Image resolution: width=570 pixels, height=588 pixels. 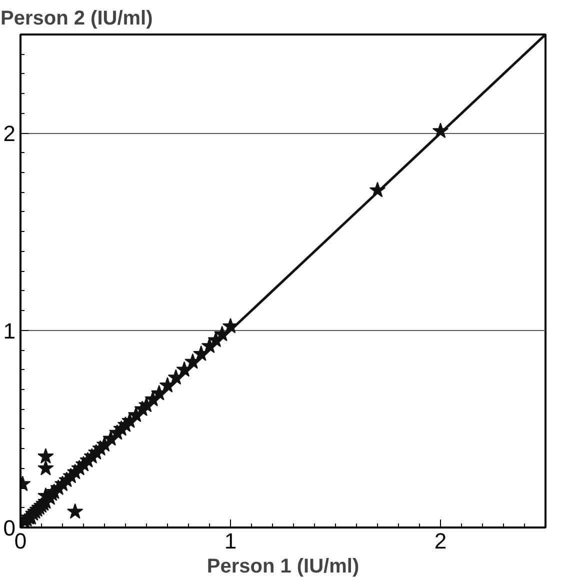 I want to click on y-tick-label: 1, so click(x=9, y=331).